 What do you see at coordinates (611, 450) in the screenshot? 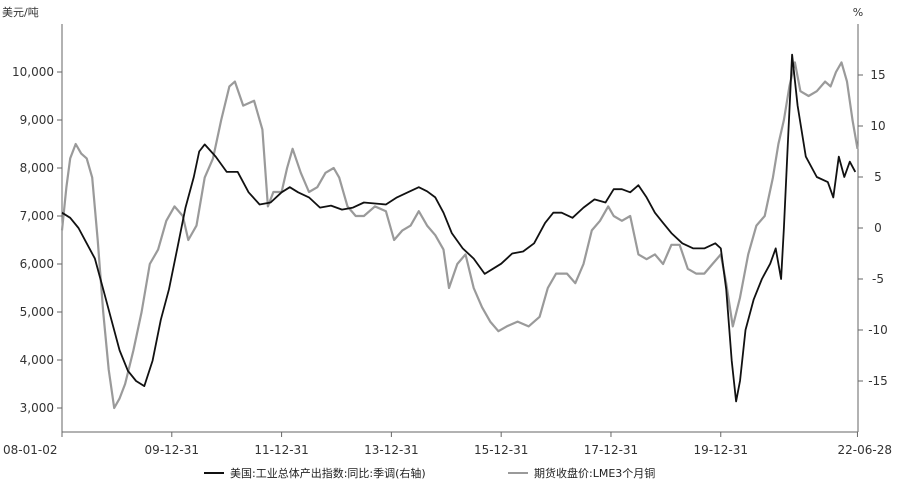
I see `x-tick-label: 17-12-31` at bounding box center [611, 450].